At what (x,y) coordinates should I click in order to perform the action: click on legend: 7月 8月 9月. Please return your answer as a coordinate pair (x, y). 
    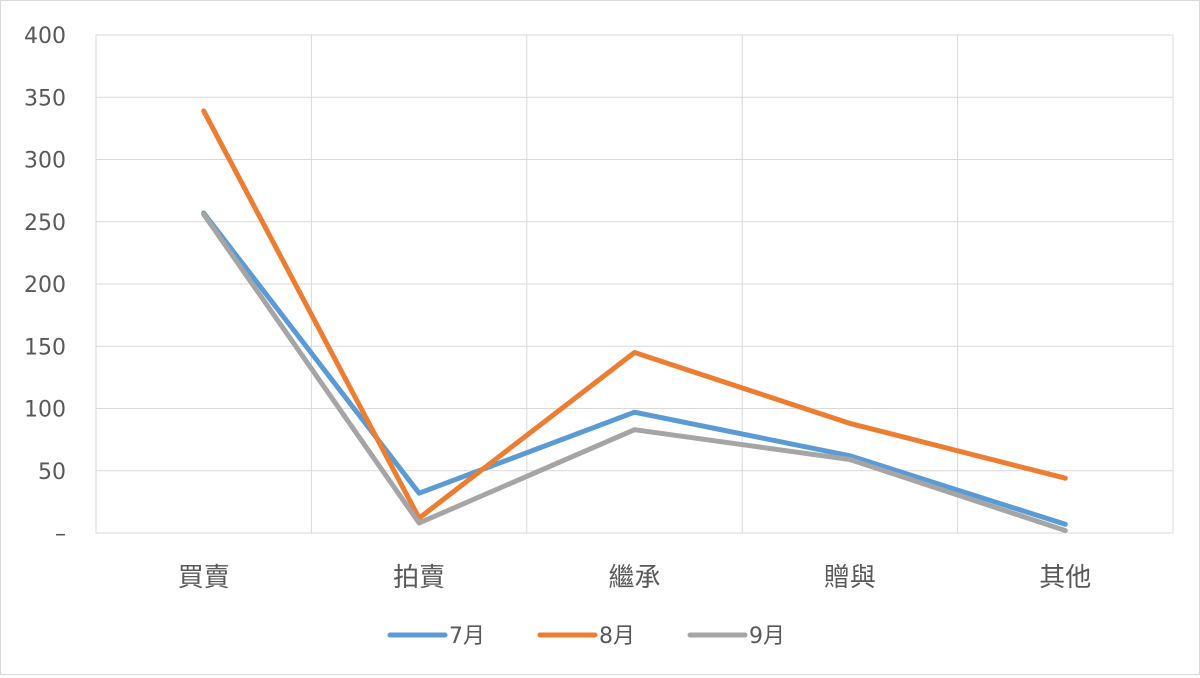
    Looking at the image, I should click on (586, 636).